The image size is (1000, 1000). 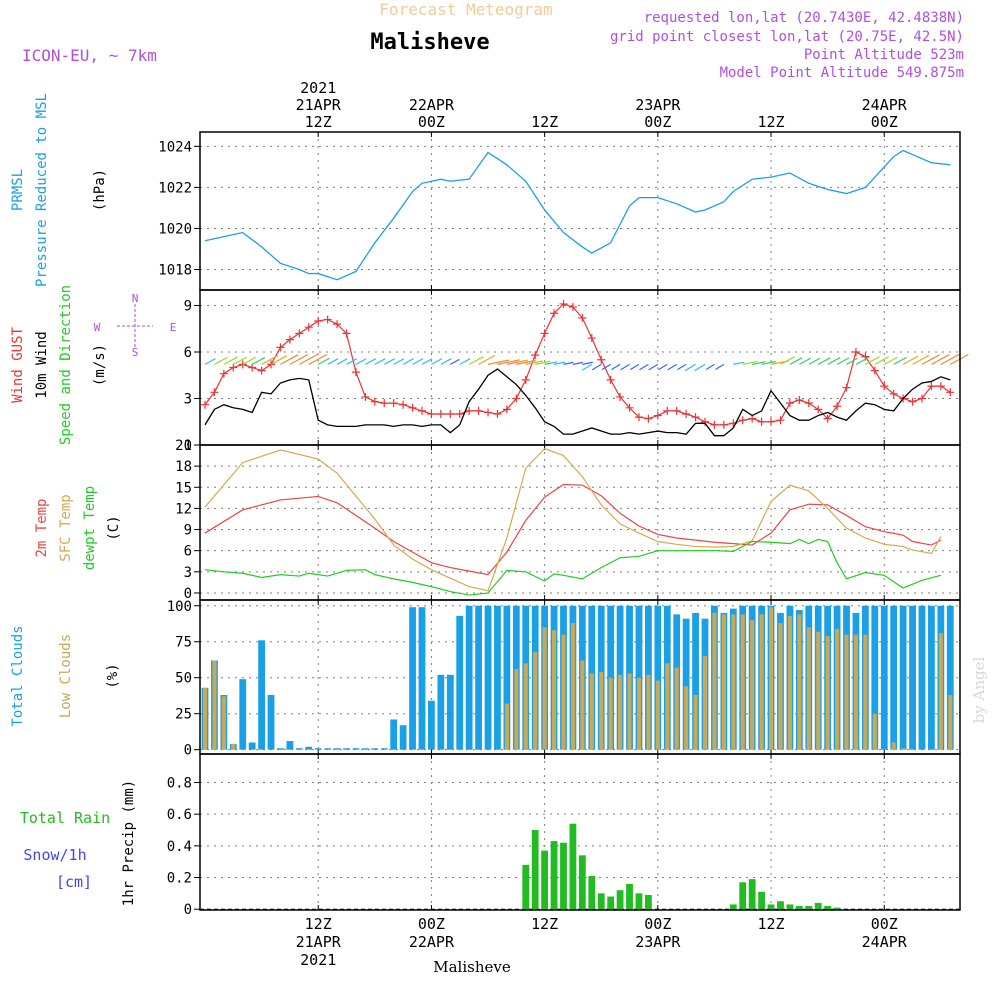 I want to click on y-tick-label: 0, so click(x=188, y=446).